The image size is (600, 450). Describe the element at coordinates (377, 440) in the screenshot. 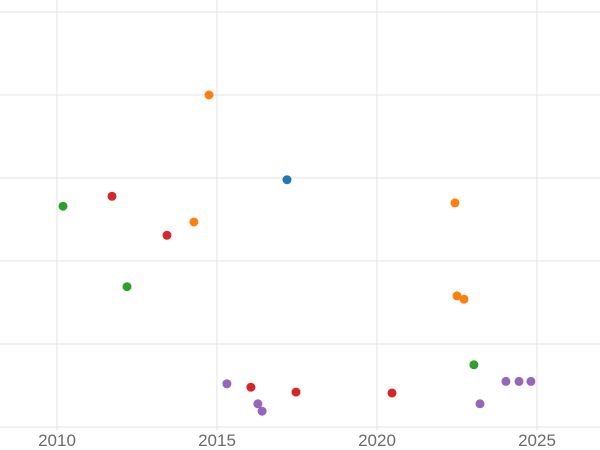

I see `x-tick-label: 2020` at that location.